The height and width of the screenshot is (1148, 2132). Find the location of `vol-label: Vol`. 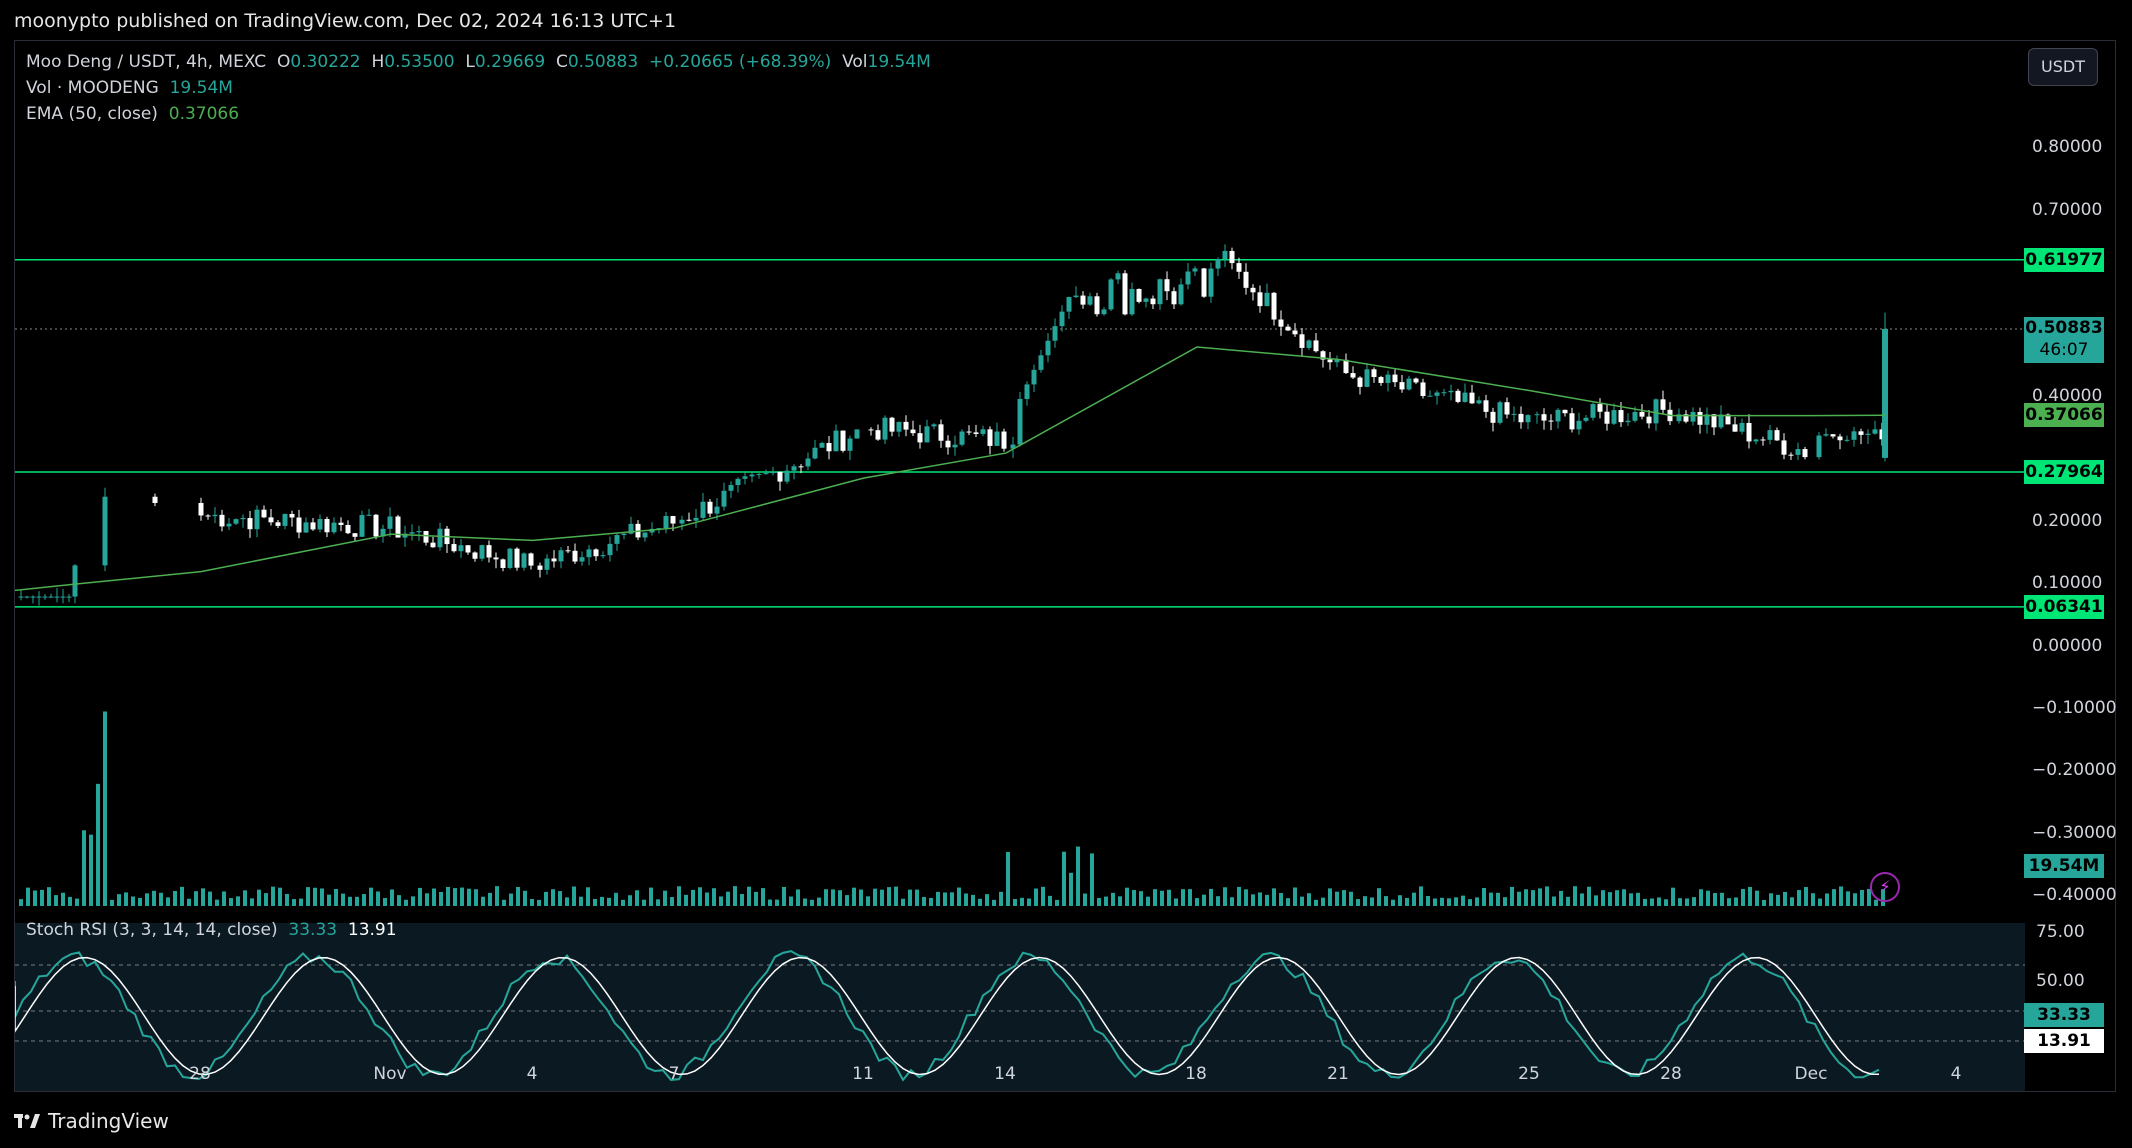

vol-label: Vol is located at coordinates (855, 62).